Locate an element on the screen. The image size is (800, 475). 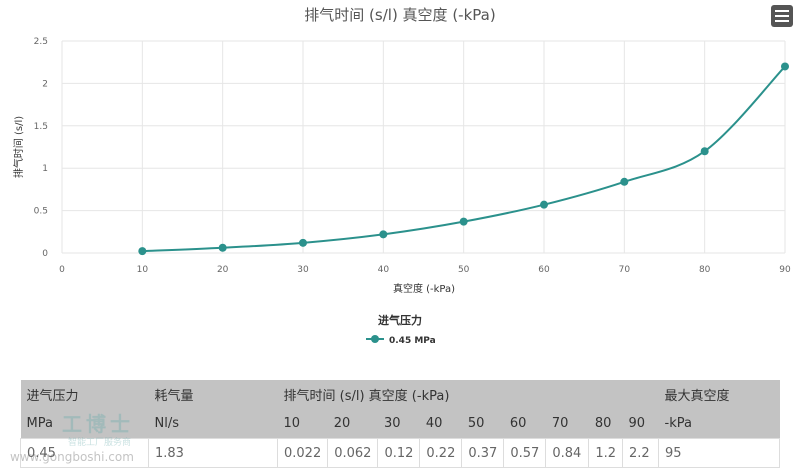
x-tick-label: 30 is located at coordinates (303, 270).